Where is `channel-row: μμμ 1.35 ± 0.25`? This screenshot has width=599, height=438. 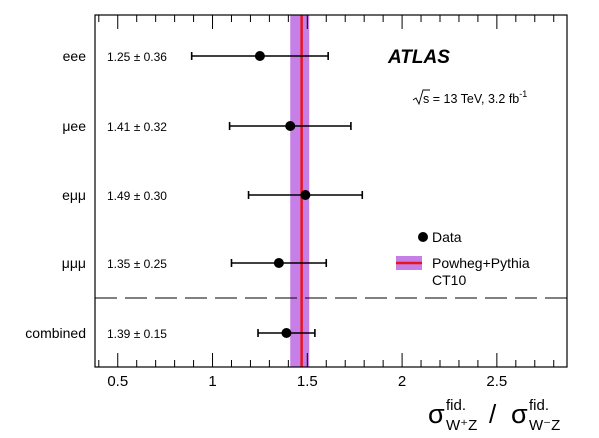
channel-row: μμμ 1.35 ± 0.25 is located at coordinates (195, 263).